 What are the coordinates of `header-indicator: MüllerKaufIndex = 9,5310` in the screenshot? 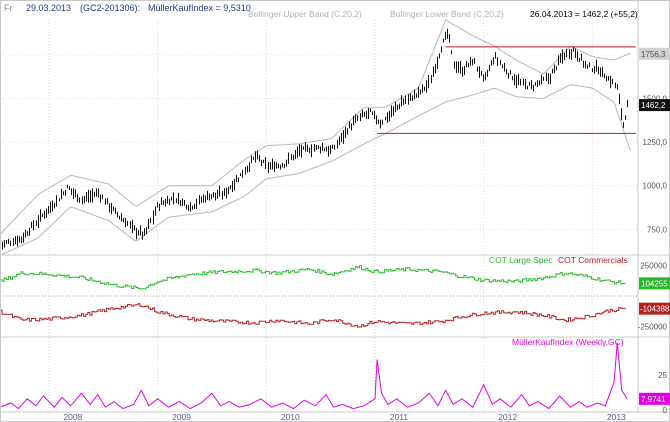 It's located at (199, 8).